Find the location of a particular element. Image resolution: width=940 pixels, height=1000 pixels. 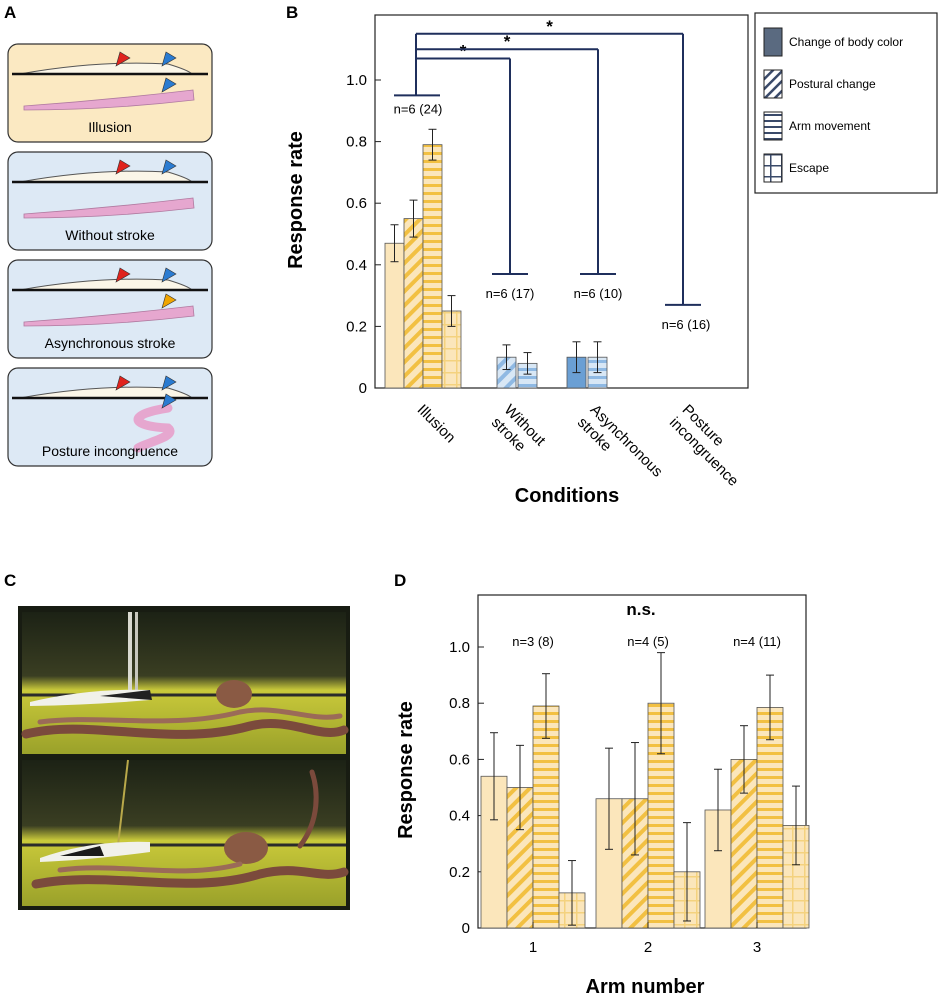

category-label: Illusion is located at coordinates (436, 423).